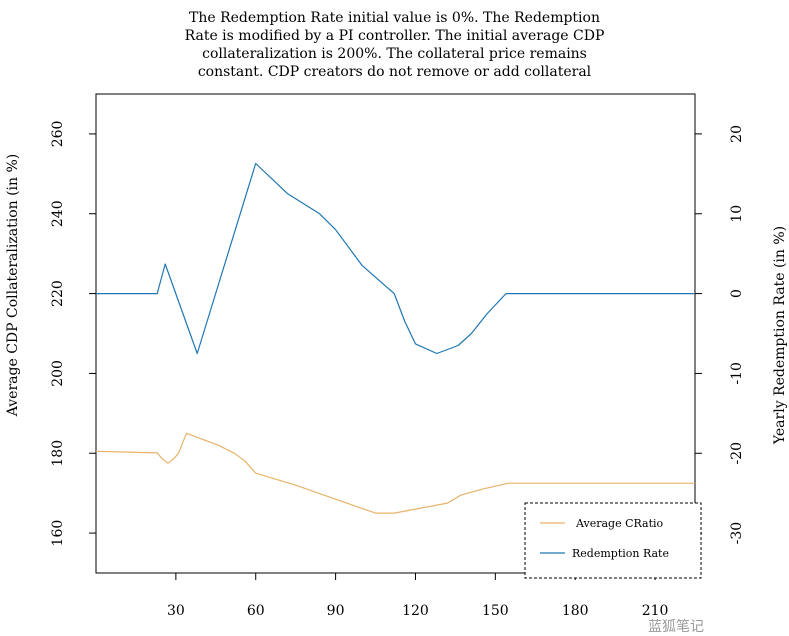 The width and height of the screenshot is (789, 636). I want to click on series-line-average-cratio, so click(395, 473).